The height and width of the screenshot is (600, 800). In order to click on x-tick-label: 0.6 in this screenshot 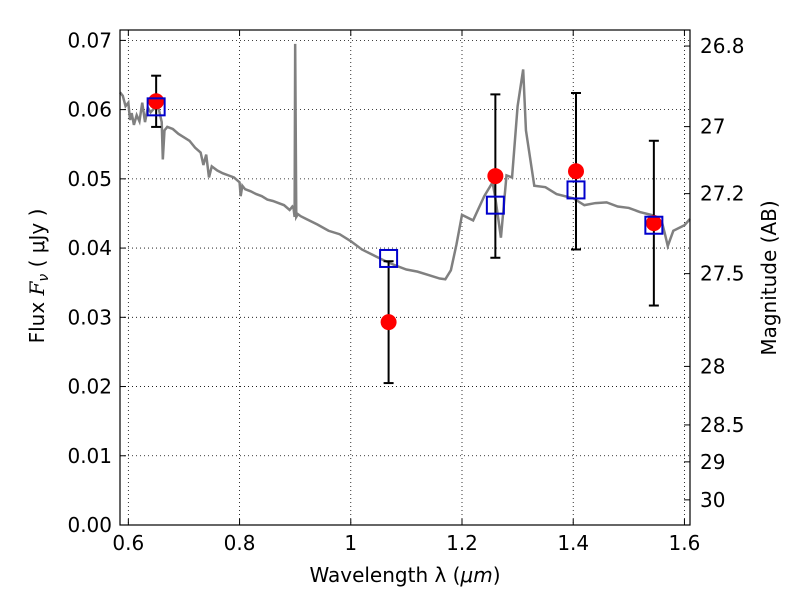, I will do `click(128, 543)`.